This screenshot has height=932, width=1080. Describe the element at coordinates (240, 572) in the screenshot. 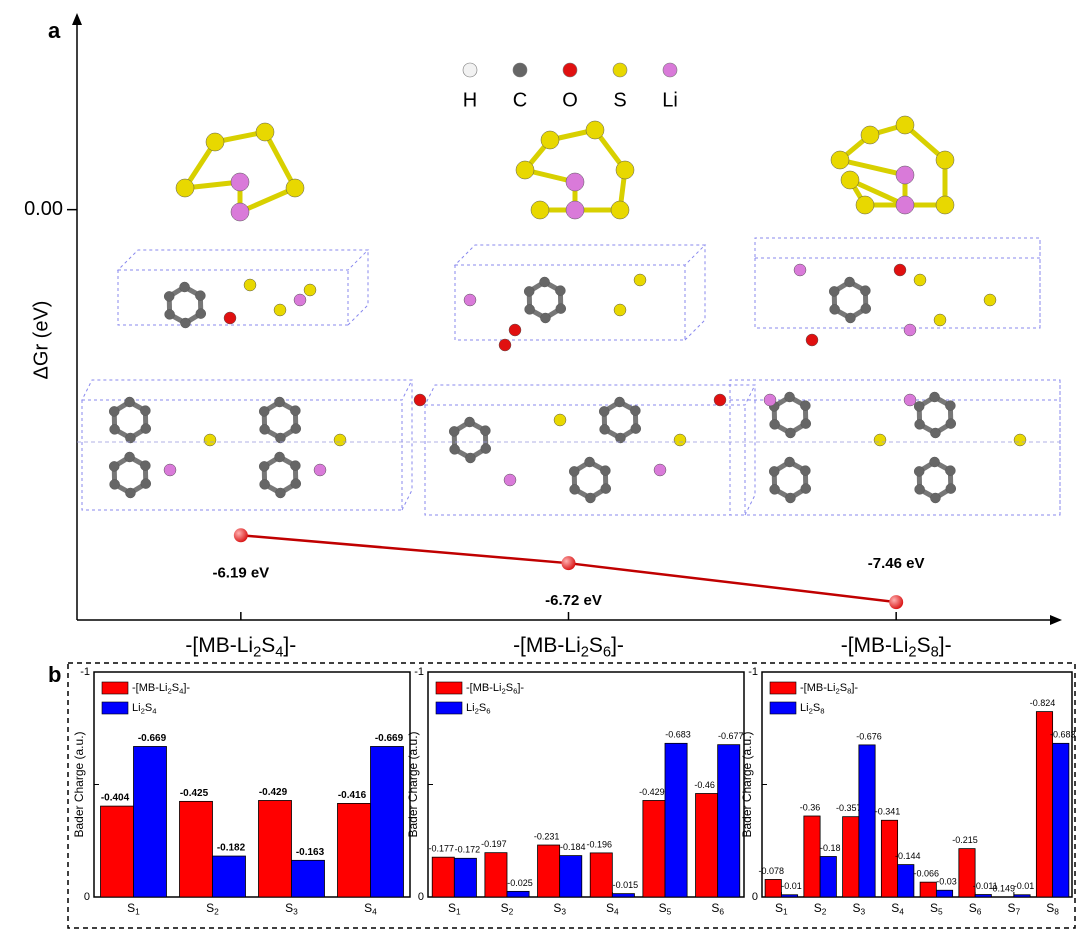

I see `energy-label: -6.19 eV` at that location.